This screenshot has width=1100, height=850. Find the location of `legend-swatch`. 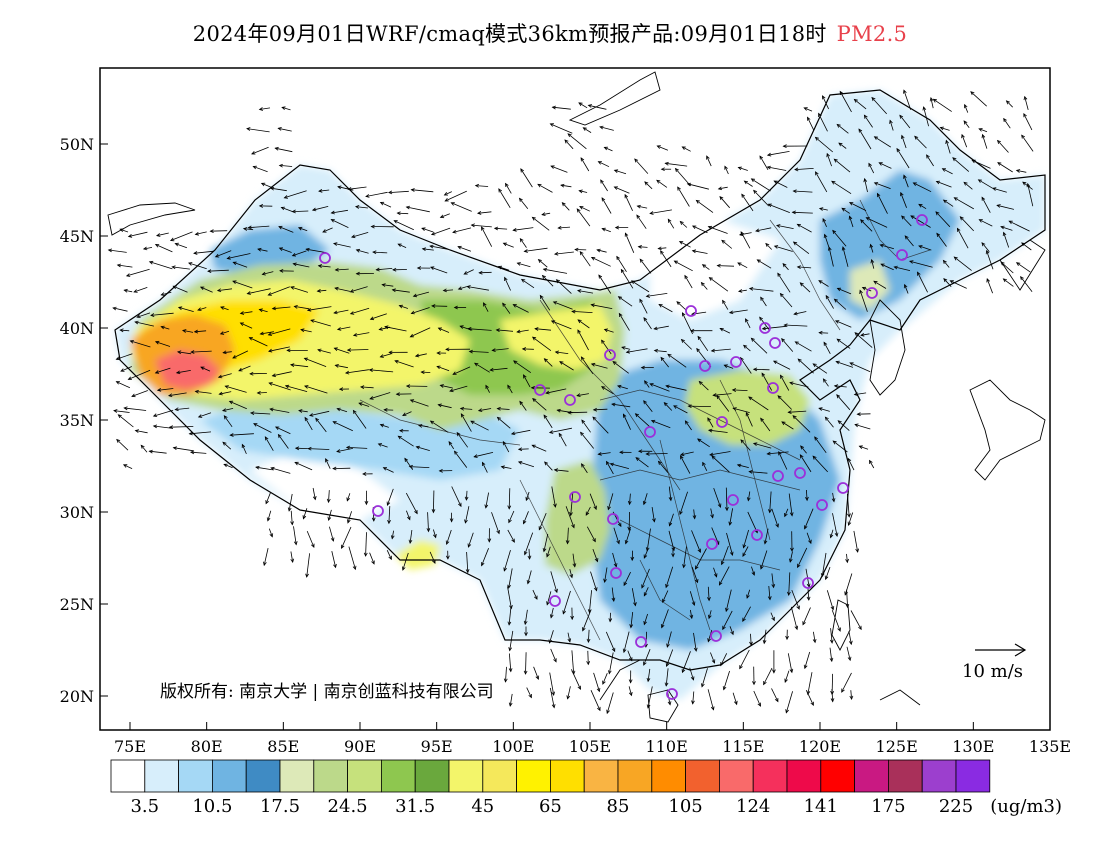

legend-swatch is located at coordinates (905, 776).